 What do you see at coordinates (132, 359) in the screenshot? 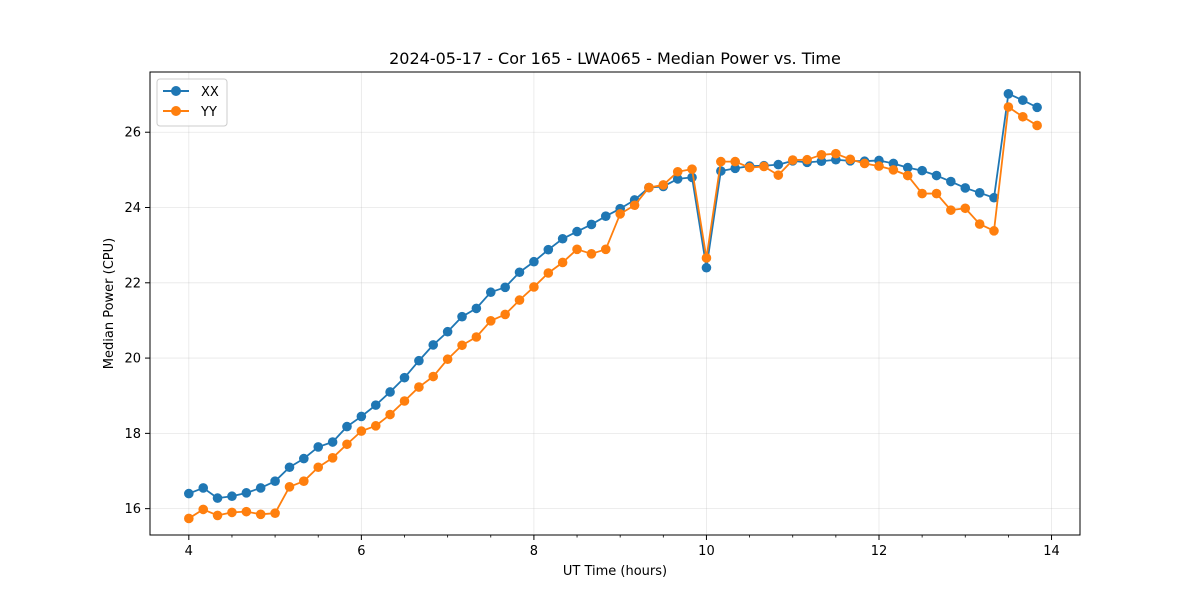
I see `y-tick-label: 20` at bounding box center [132, 359].